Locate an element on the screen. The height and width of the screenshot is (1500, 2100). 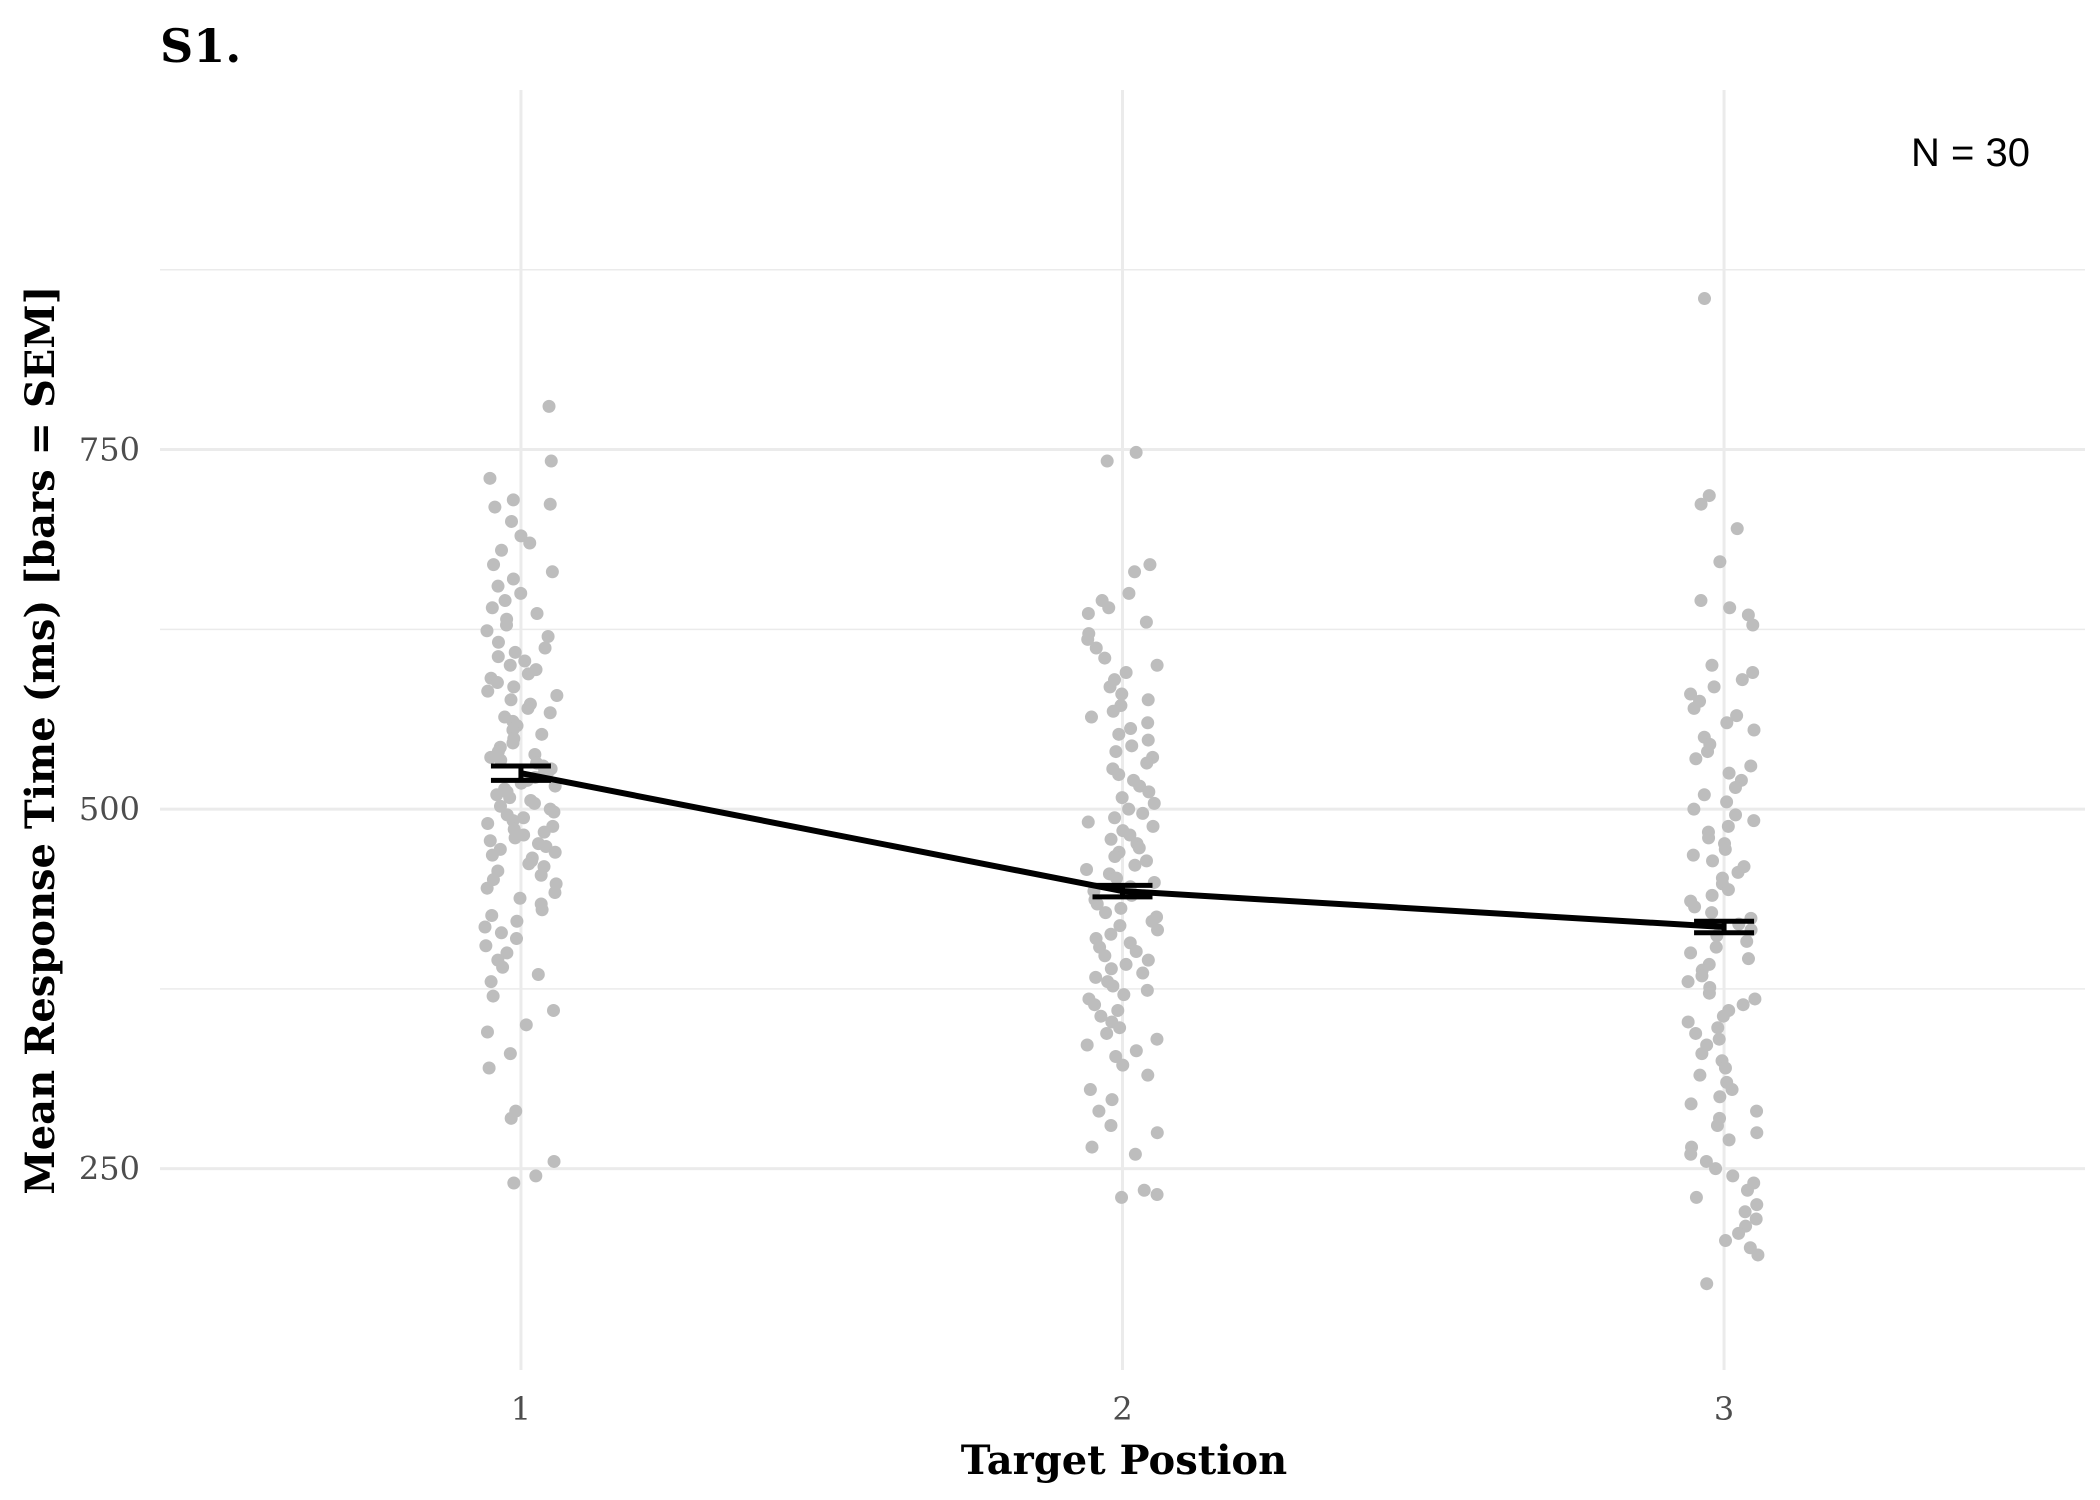
panel-label: S1. is located at coordinates (200, 46).